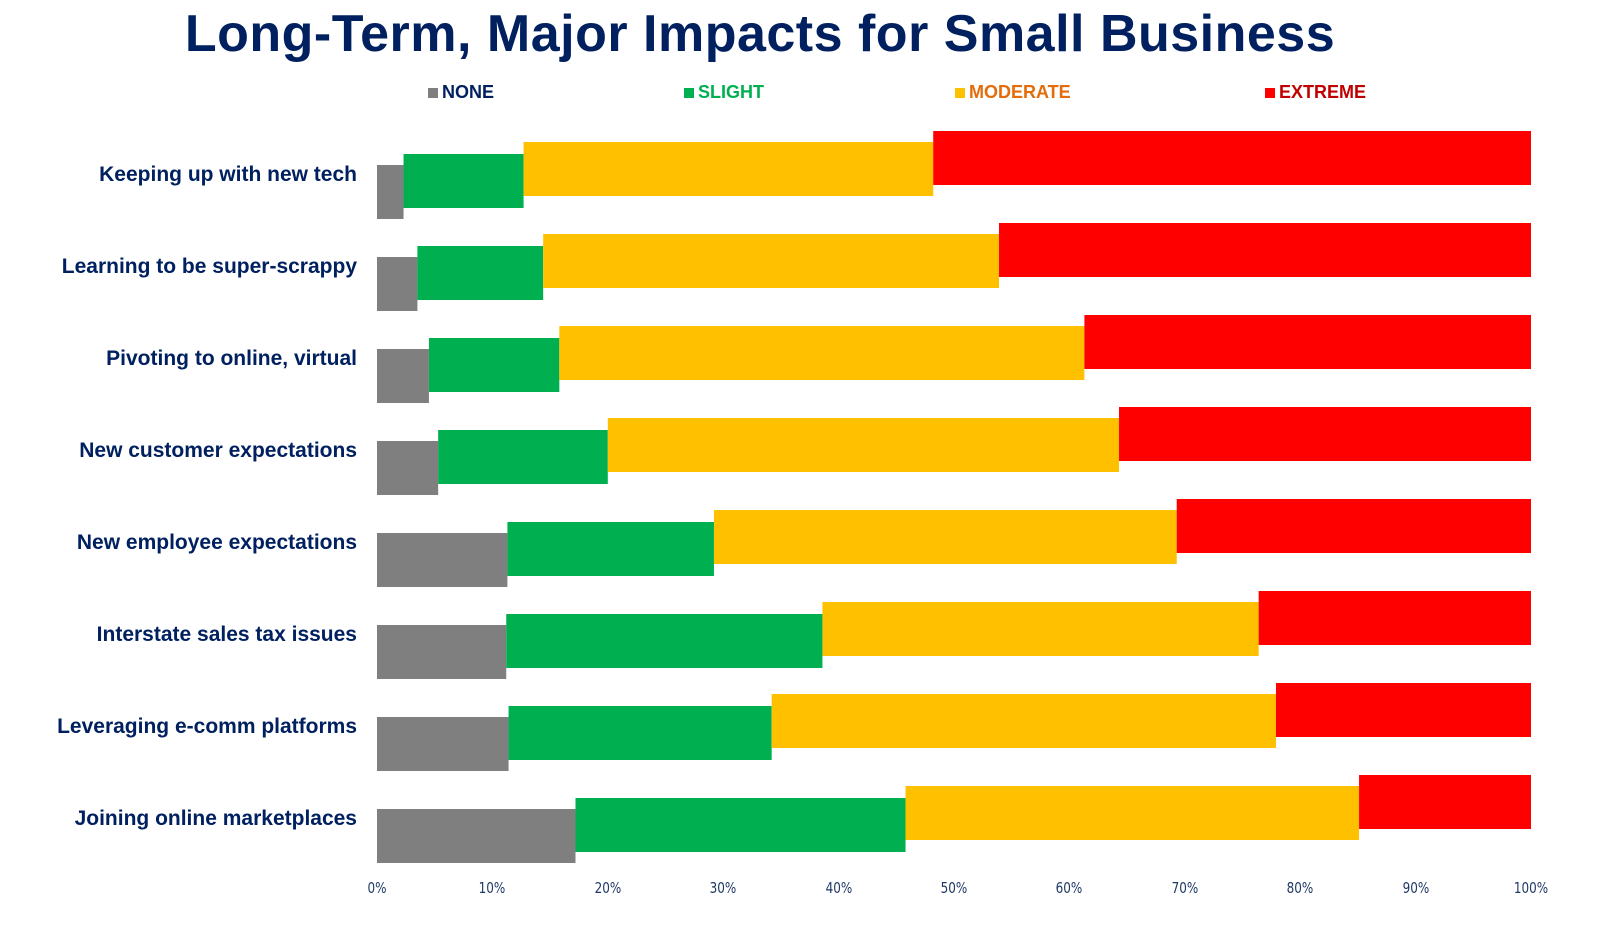 Image resolution: width=1600 pixels, height=927 pixels. I want to click on category-label: New customer expectations, so click(218, 450).